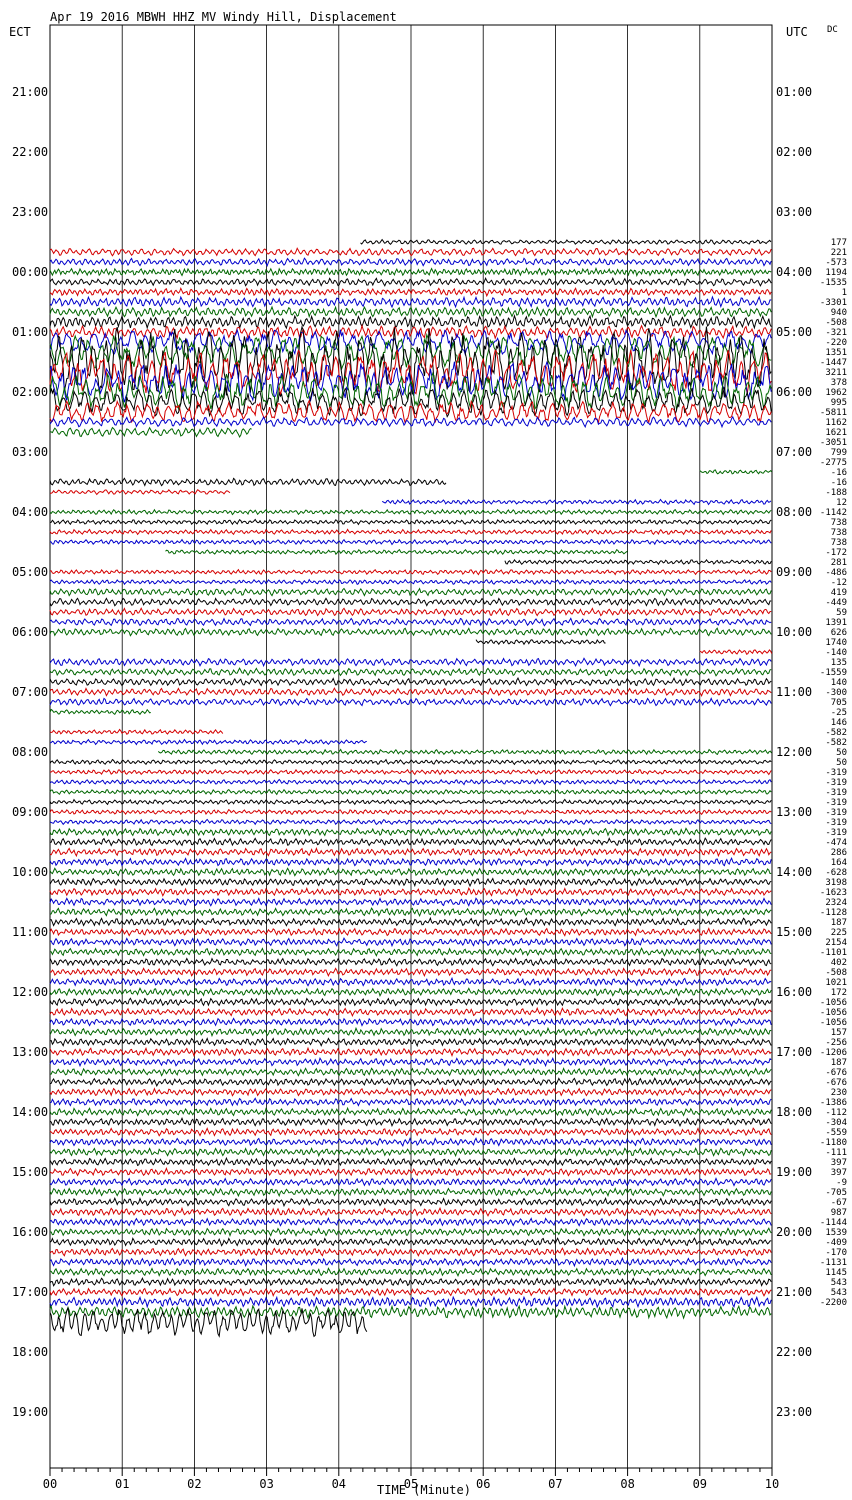 The width and height of the screenshot is (852, 1500). I want to click on dc-value: 940, so click(839, 313).